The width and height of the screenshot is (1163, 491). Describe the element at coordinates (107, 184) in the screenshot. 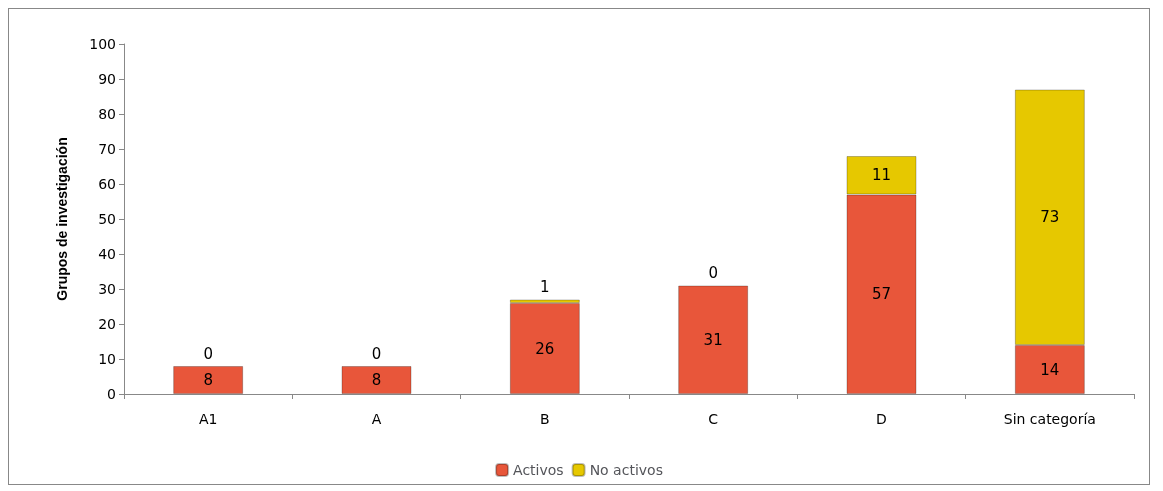

I see `y-tick-label: 60` at that location.